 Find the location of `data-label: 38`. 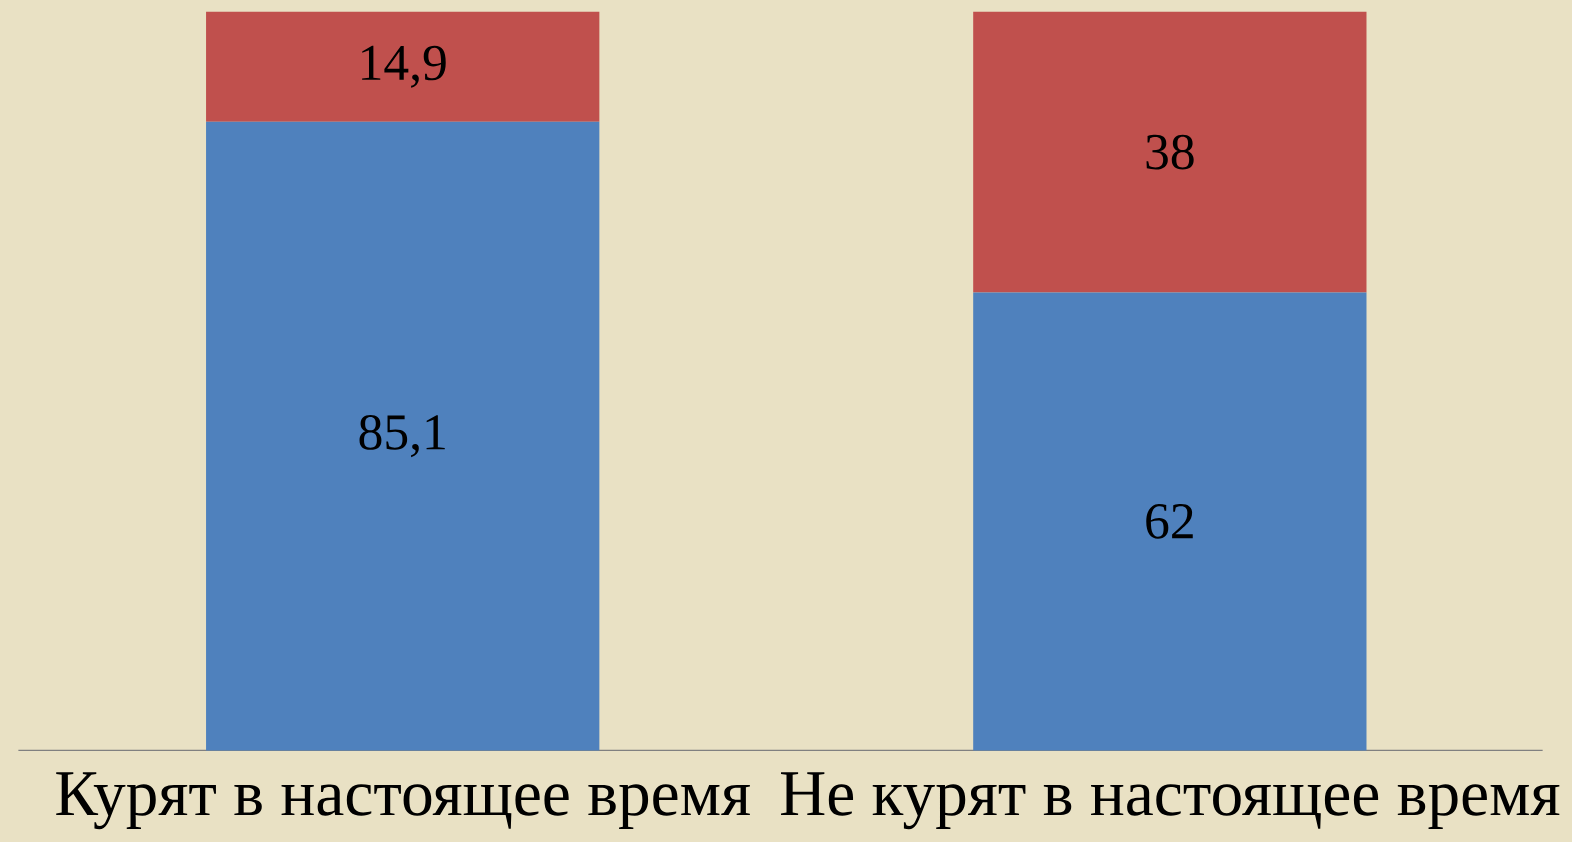

data-label: 38 is located at coordinates (1170, 152).